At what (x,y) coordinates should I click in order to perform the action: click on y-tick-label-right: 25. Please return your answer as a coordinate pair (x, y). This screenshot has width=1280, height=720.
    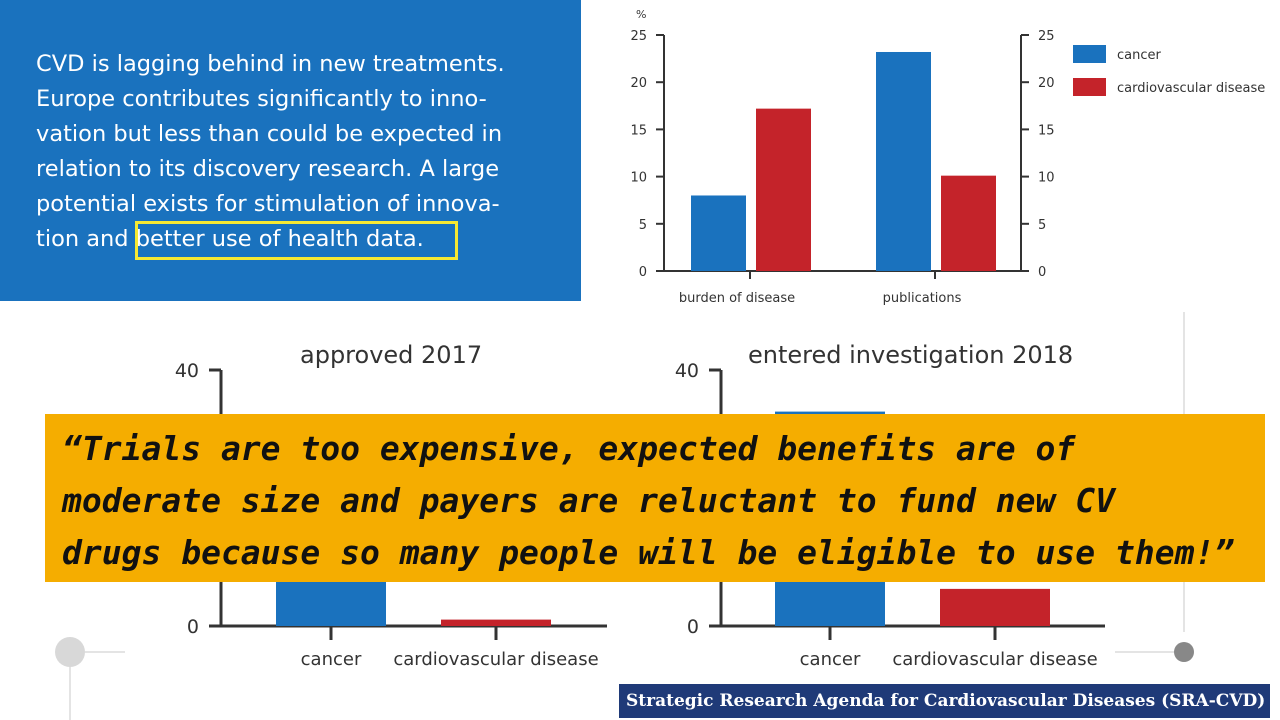
    Looking at the image, I should click on (1046, 36).